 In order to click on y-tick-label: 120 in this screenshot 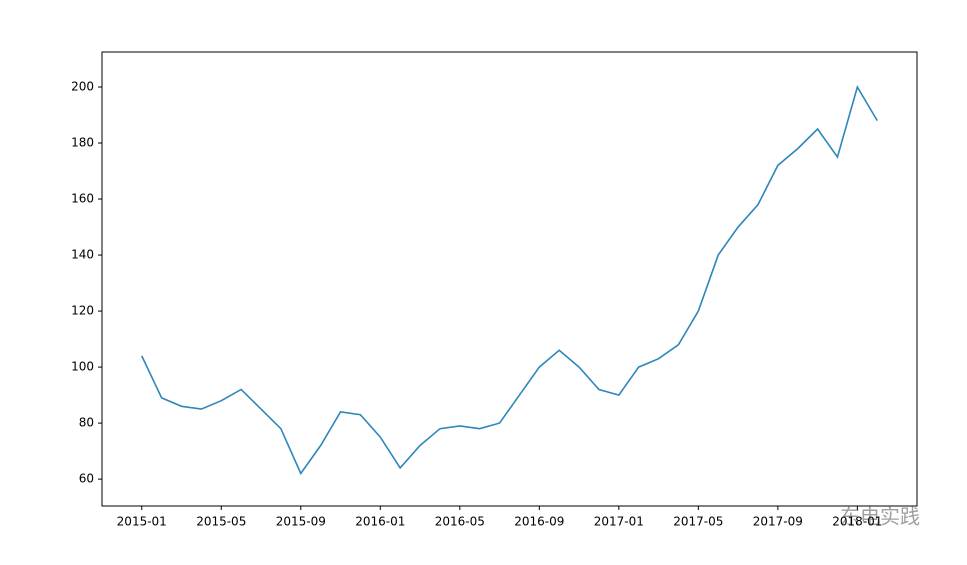, I will do `click(82, 311)`.